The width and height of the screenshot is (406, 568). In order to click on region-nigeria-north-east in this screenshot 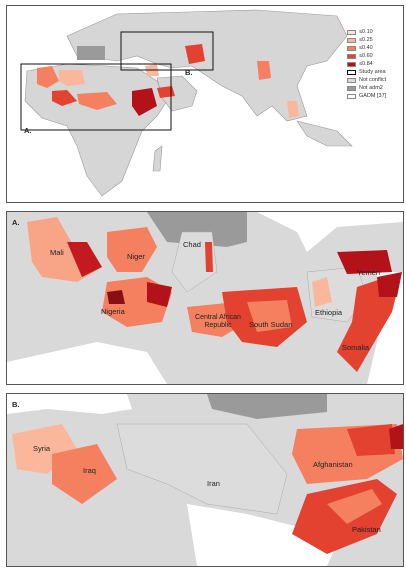, I will do `click(159, 294)`.